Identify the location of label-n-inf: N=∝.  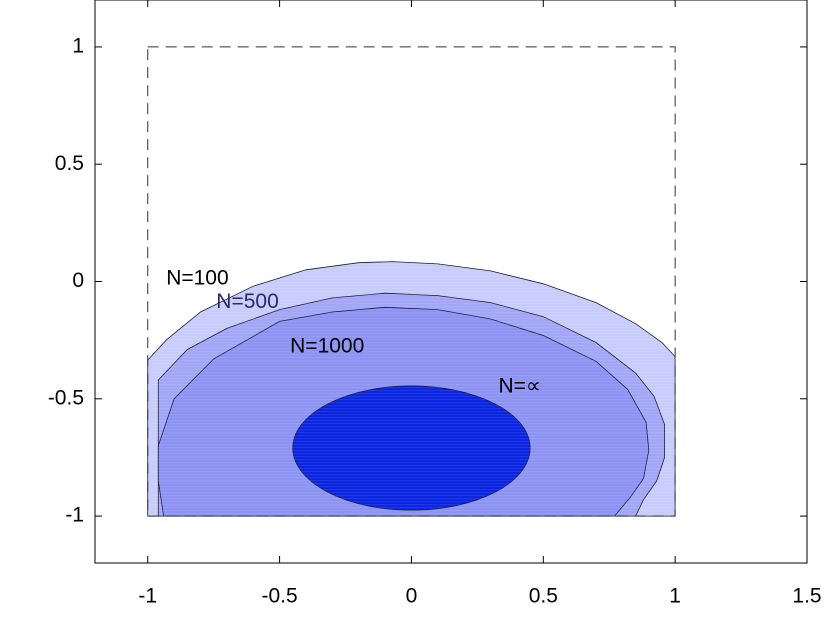
(519, 386).